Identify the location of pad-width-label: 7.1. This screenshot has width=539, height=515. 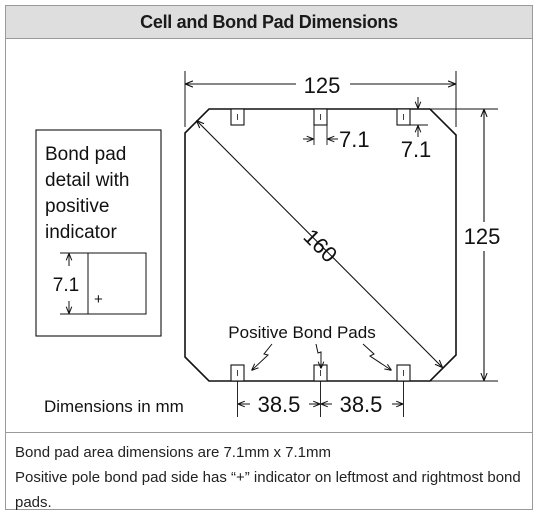
(354, 139).